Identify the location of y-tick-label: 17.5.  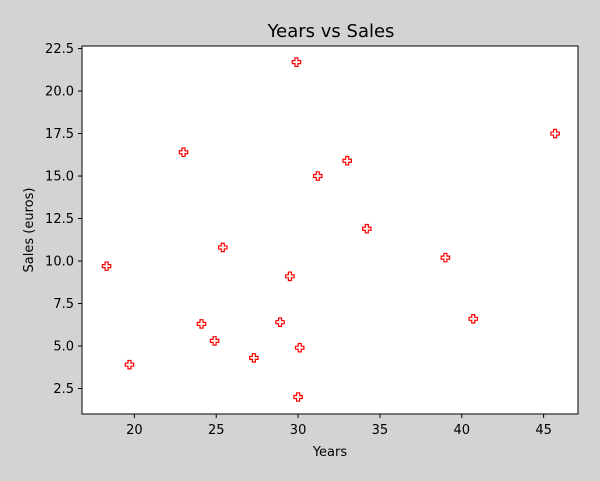
(59, 134).